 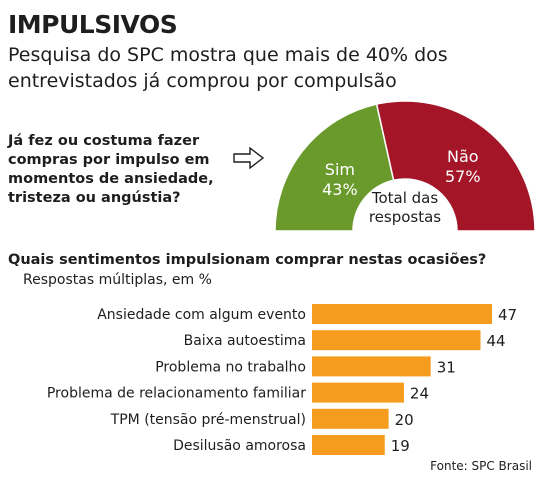 What do you see at coordinates (249, 158) in the screenshot?
I see `arrow-right-icon` at bounding box center [249, 158].